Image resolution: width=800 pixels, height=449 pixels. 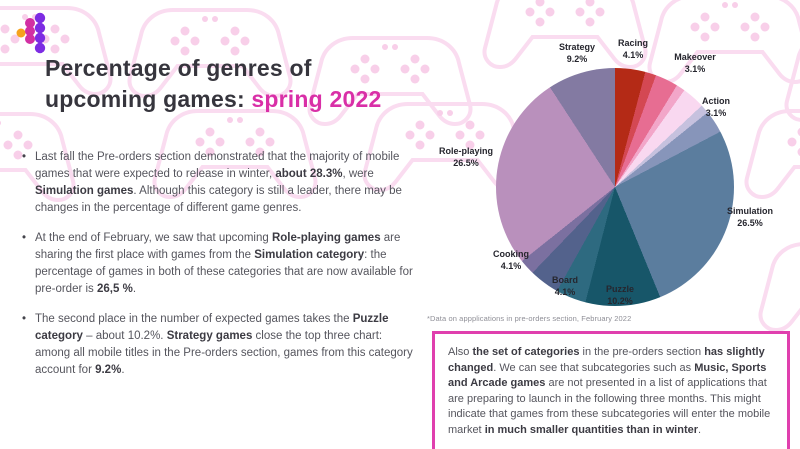 I want to click on pie-label-cooking: Cooking 4.1%, so click(x=511, y=260).